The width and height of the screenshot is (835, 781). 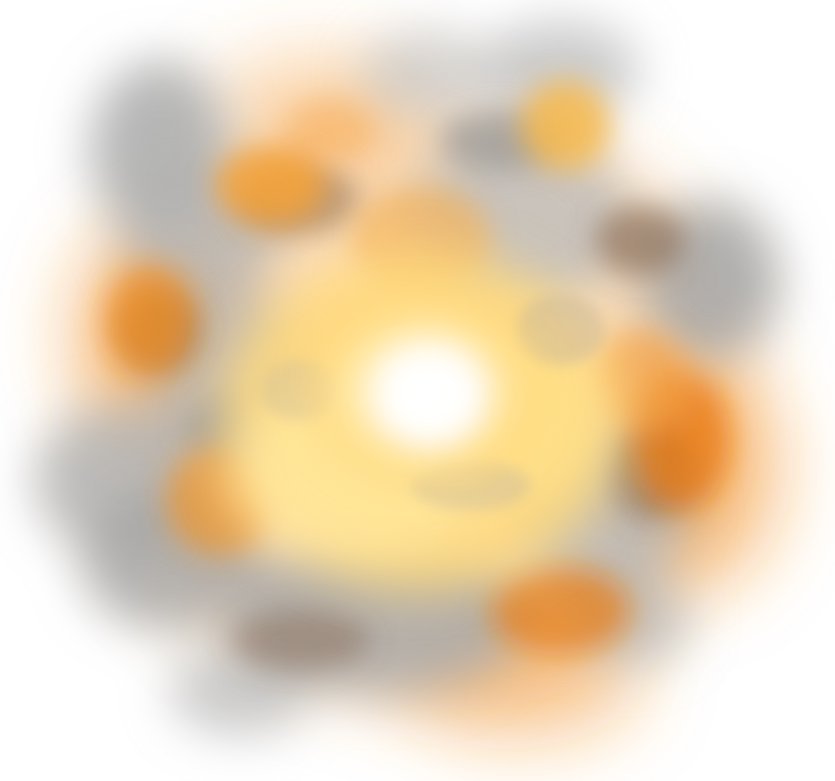 What do you see at coordinates (425, 390) in the screenshot?
I see `hot-core` at bounding box center [425, 390].